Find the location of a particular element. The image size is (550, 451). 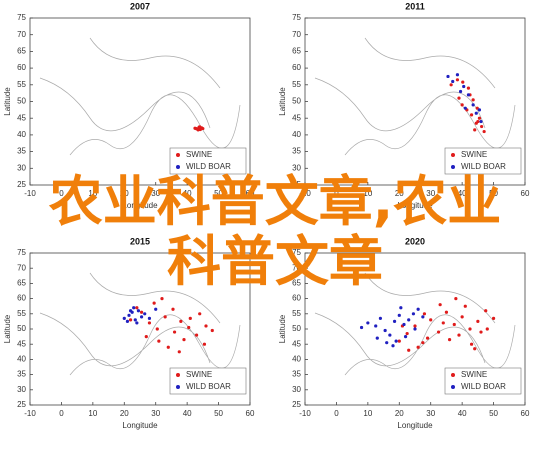

chart-title: 2015 is located at coordinates (140, 241).